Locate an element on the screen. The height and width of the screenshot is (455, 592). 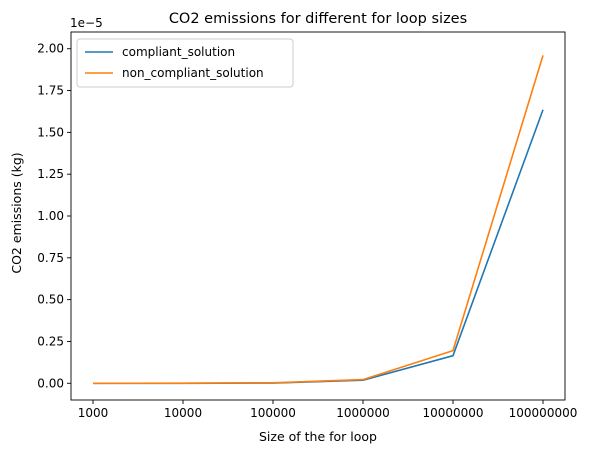
y-tick-label: 1.50 is located at coordinates (50, 132).